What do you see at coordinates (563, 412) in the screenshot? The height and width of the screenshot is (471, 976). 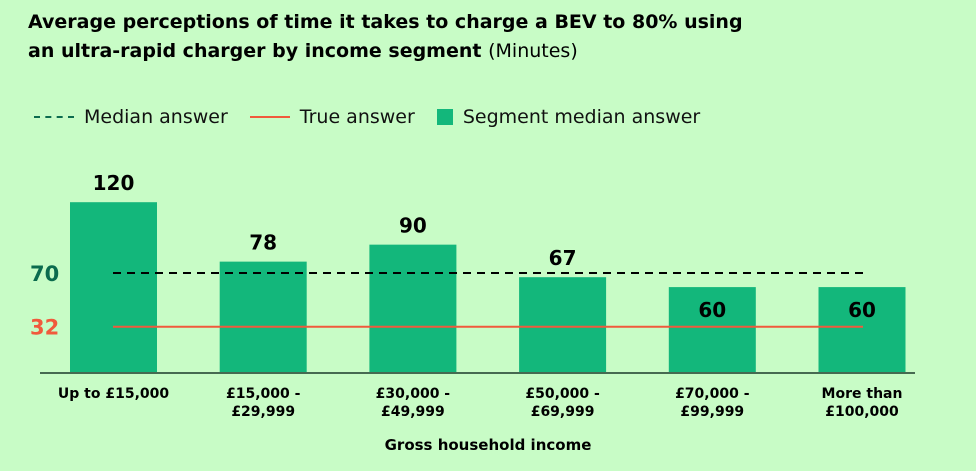 I see `x-tick-label: £69,999` at bounding box center [563, 412].